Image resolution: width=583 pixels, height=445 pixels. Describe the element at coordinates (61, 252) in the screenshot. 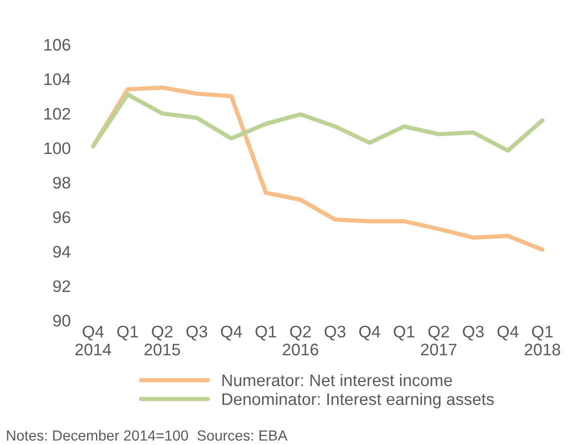

I see `y-tick-label: 94` at that location.